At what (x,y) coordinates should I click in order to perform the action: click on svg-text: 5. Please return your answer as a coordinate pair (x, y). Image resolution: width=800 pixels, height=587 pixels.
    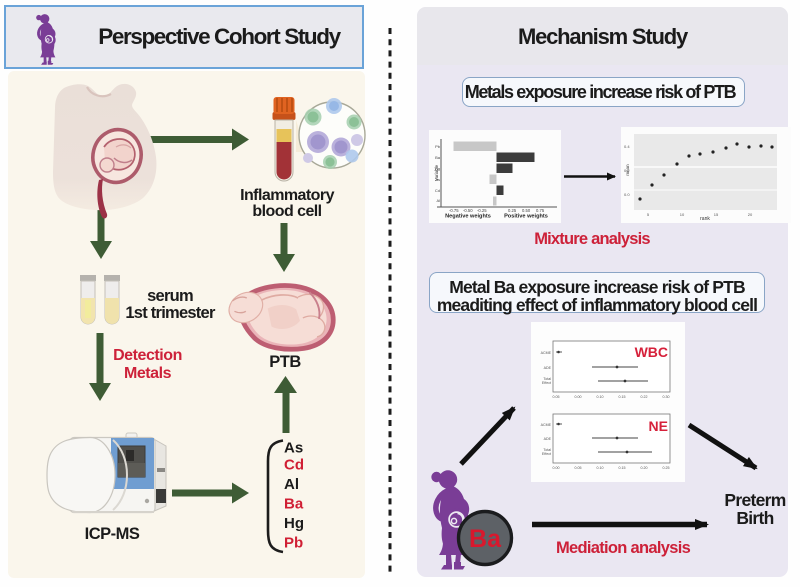
    Looking at the image, I should click on (648, 214).